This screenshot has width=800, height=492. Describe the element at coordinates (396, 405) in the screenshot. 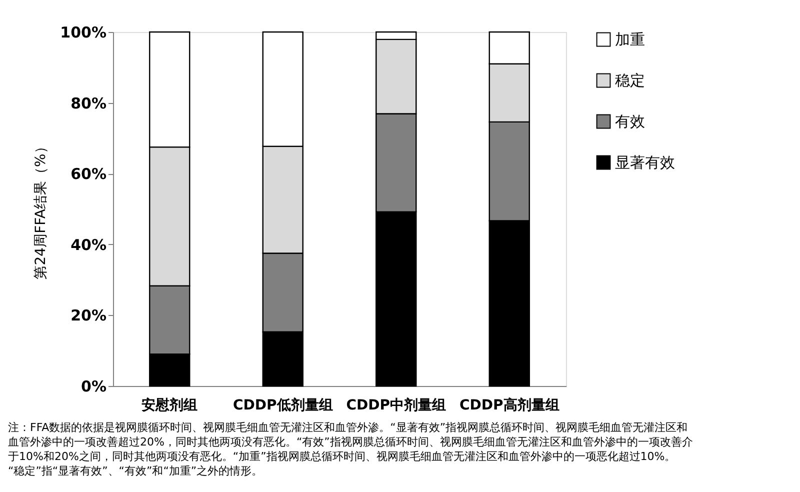

I see `x-tick-label: CDDP中剂量组` at that location.